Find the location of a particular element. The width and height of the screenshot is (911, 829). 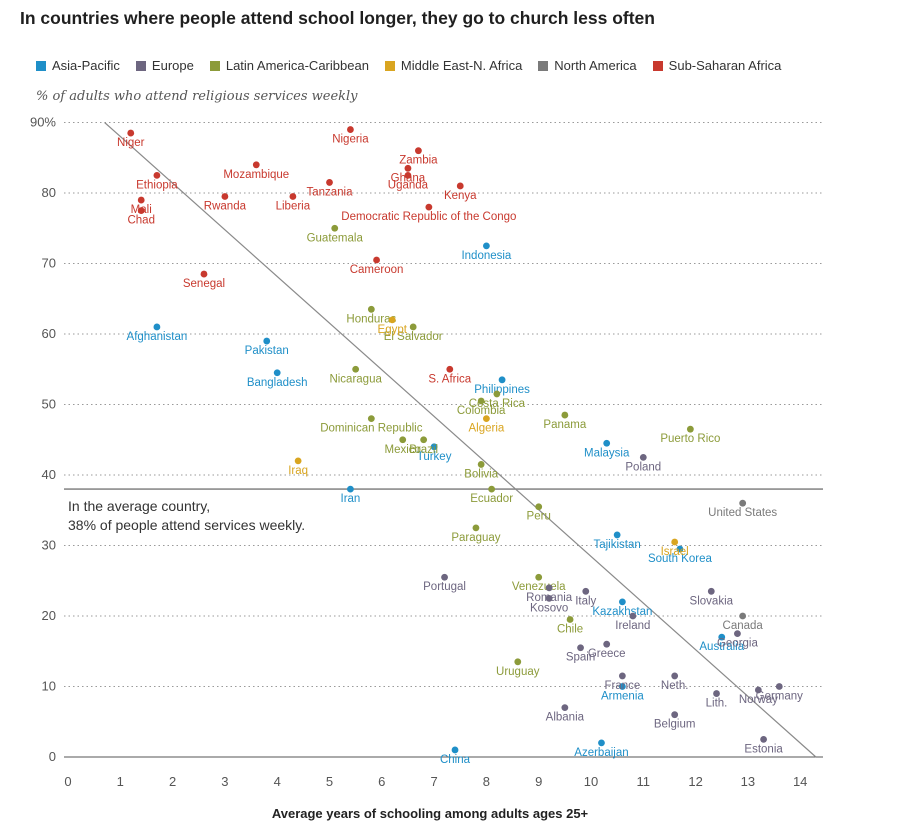

label-ethiopia: Ethiopia is located at coordinates (157, 185).